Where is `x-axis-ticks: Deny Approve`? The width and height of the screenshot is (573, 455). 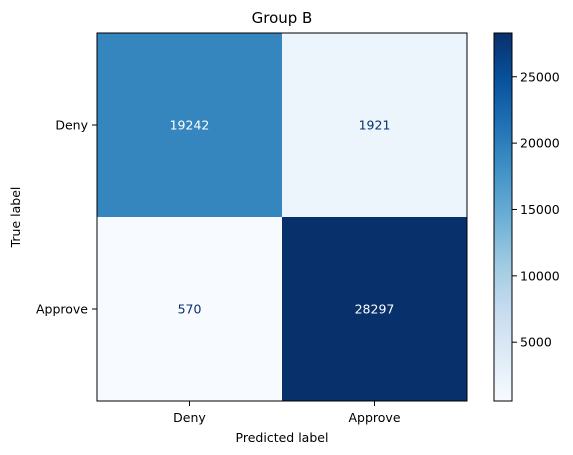 x-axis-ticks: Deny Approve is located at coordinates (287, 413).